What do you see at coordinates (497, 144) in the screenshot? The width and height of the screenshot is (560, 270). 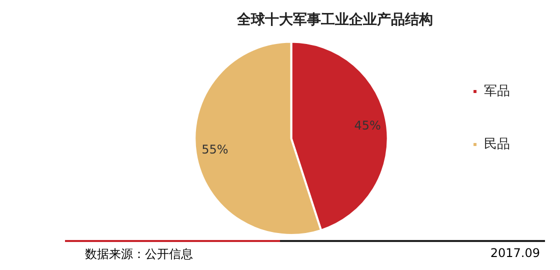 I see `legend-label: 民品` at bounding box center [497, 144].